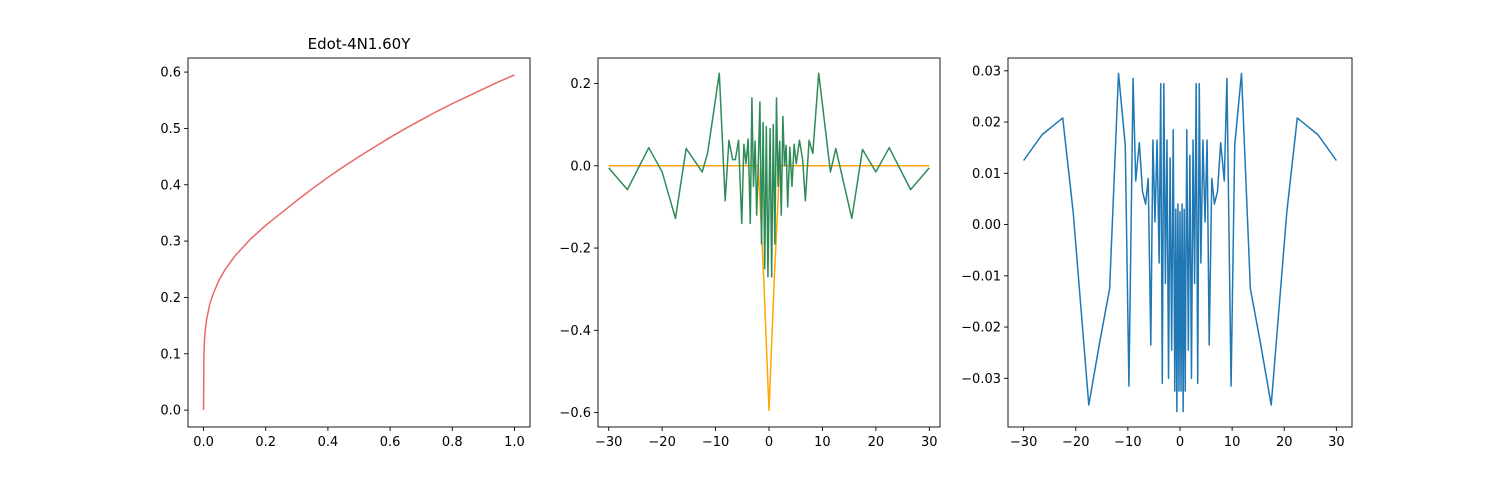 This screenshot has height=480, width=1500. I want to click on y-tick-label: 0.4, so click(170, 185).